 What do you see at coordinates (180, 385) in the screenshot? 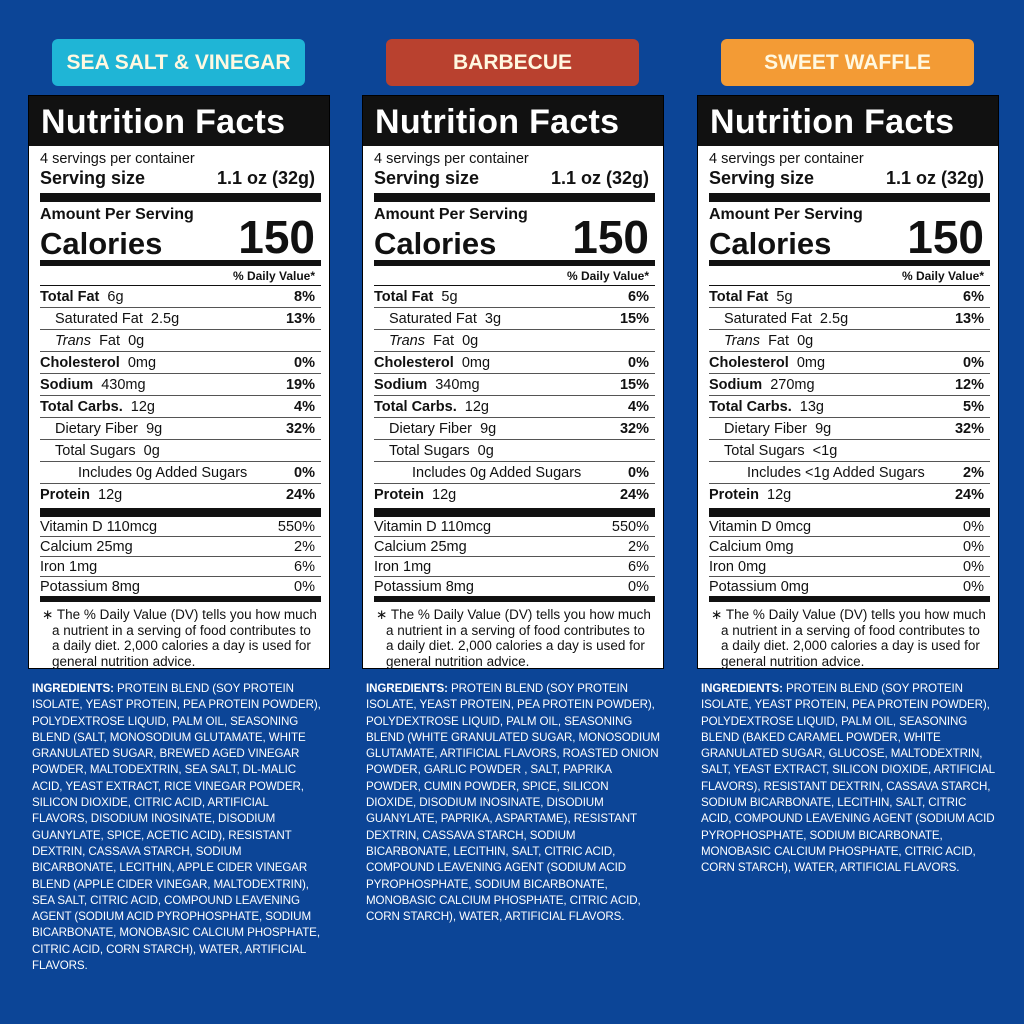
I see `nutrient-row: Sodium 430mg 19%` at bounding box center [180, 385].